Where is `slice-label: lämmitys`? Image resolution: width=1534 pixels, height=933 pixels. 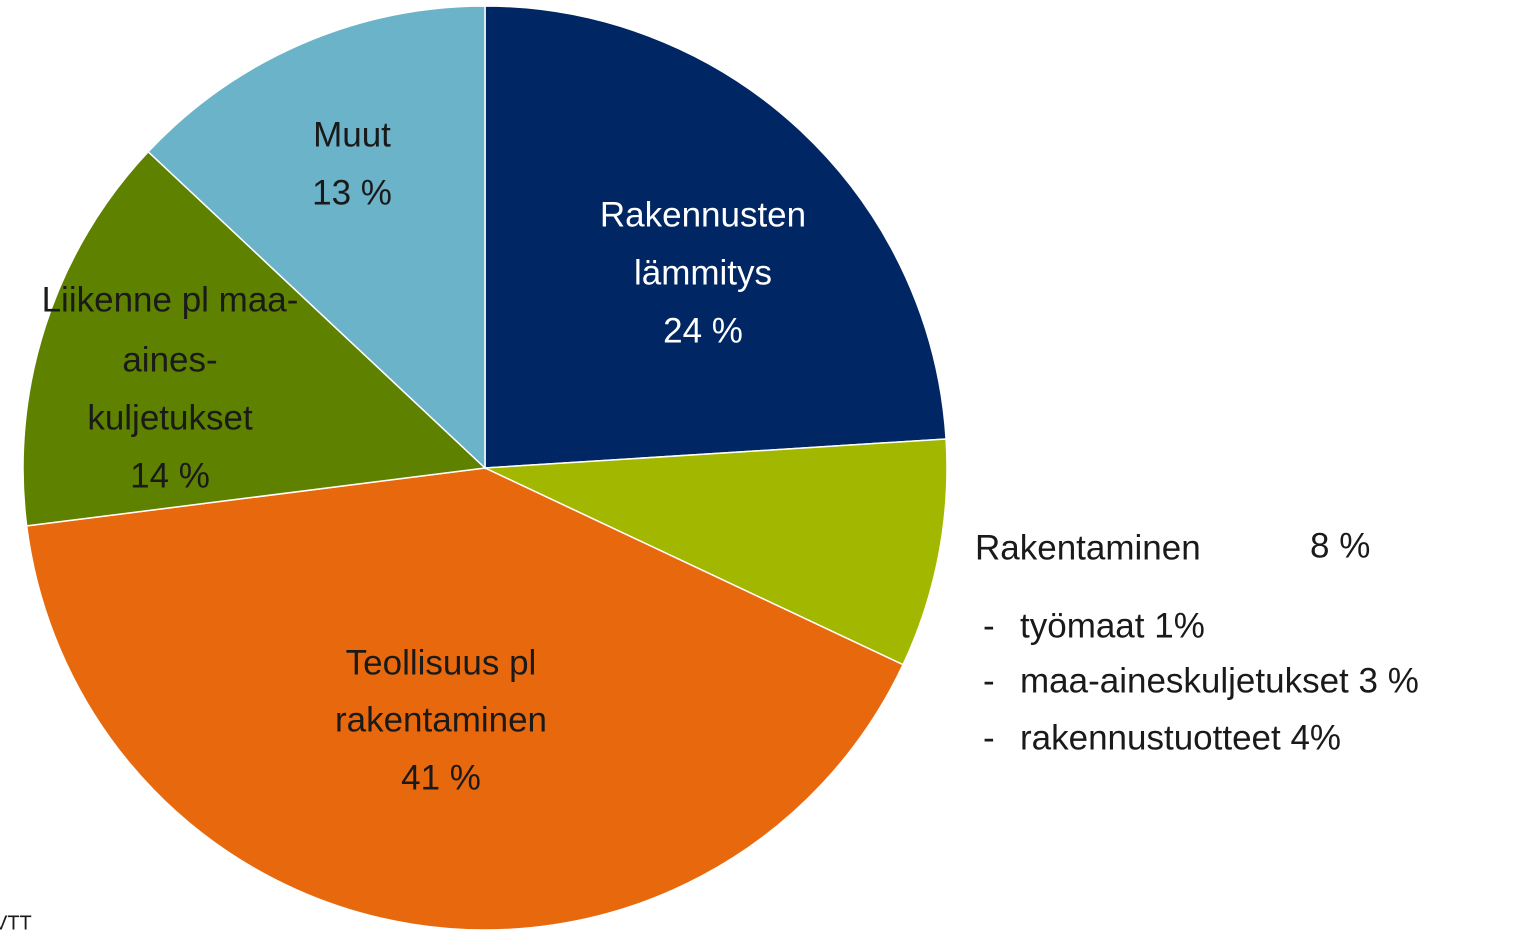 slice-label: lämmitys is located at coordinates (703, 272).